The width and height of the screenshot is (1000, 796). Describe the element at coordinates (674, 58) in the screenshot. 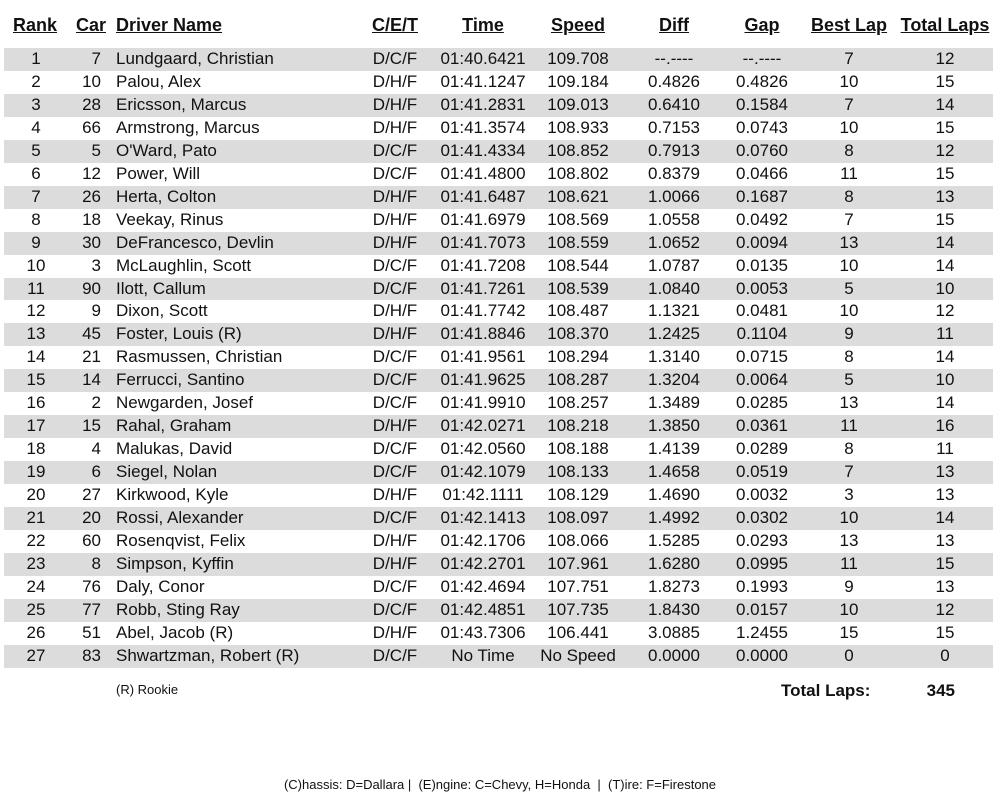

I see `cell-diff: --.----` at that location.